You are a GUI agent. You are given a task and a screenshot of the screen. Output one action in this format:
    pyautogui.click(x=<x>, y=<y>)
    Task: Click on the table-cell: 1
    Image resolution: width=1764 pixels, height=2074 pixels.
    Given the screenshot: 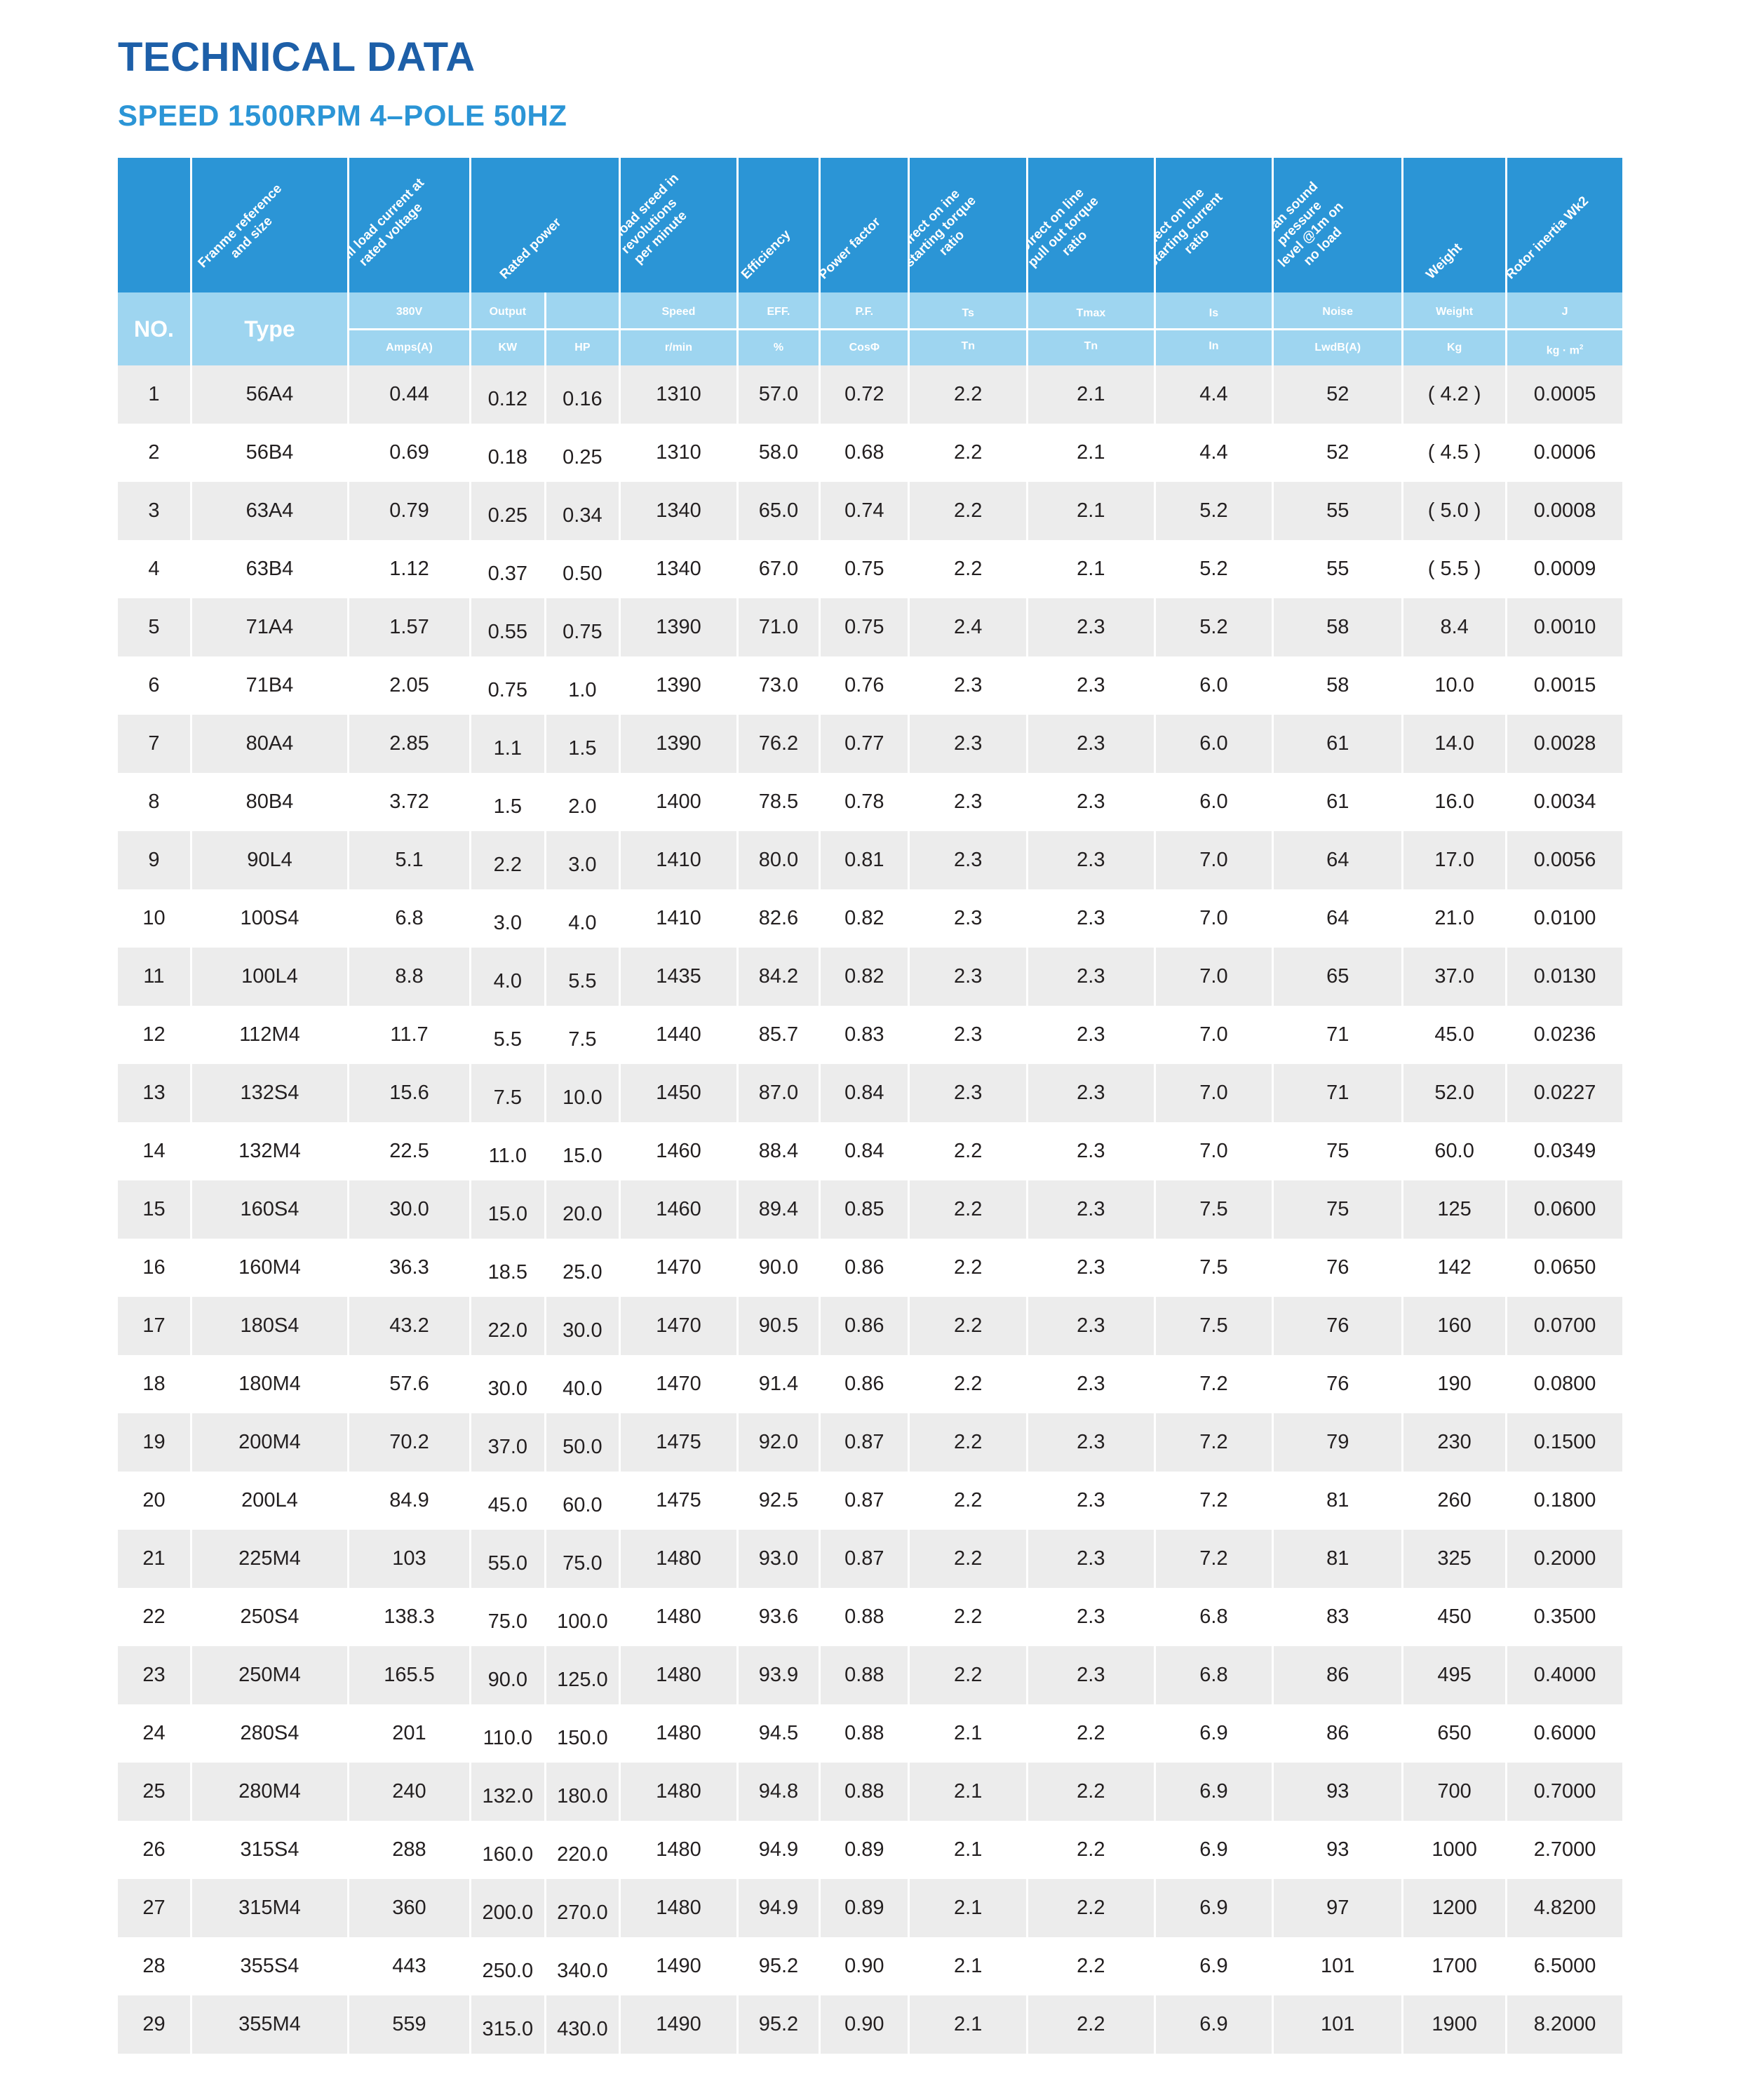 What is the action you would take?
    pyautogui.click(x=155, y=394)
    